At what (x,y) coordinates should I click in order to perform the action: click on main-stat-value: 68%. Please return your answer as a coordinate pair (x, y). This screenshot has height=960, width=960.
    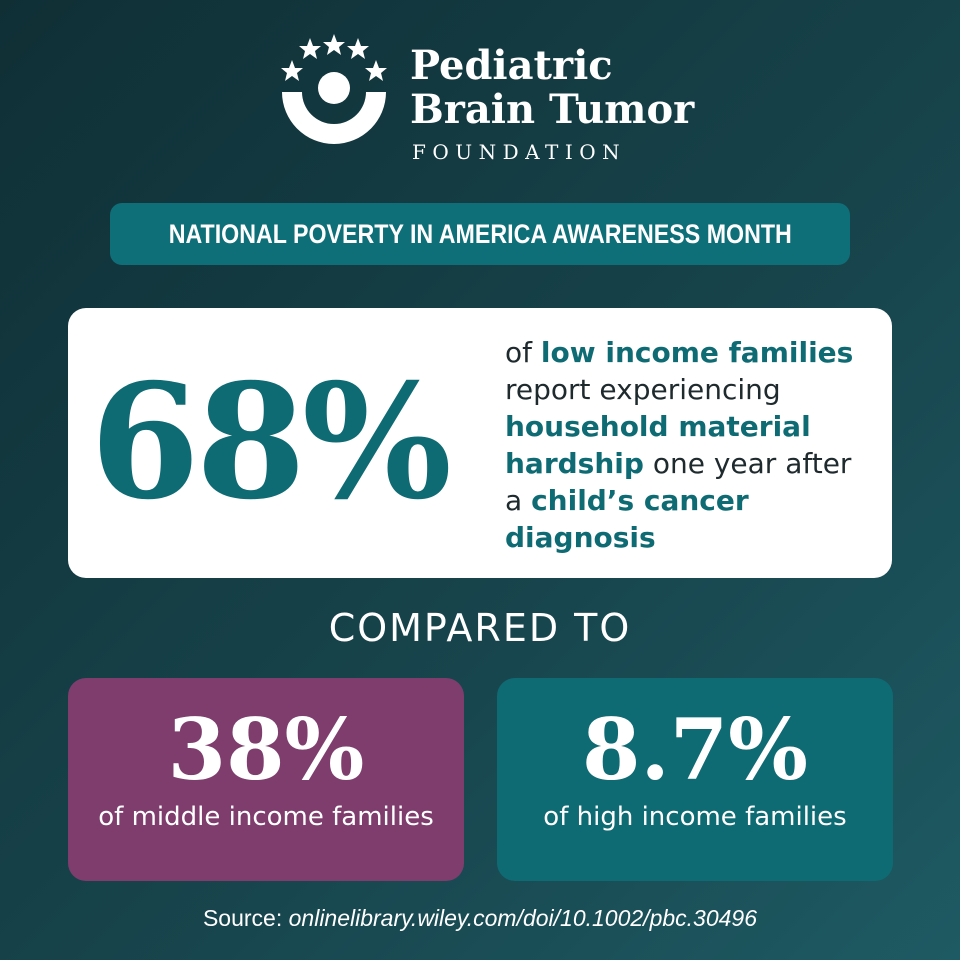
    Looking at the image, I should click on (271, 442).